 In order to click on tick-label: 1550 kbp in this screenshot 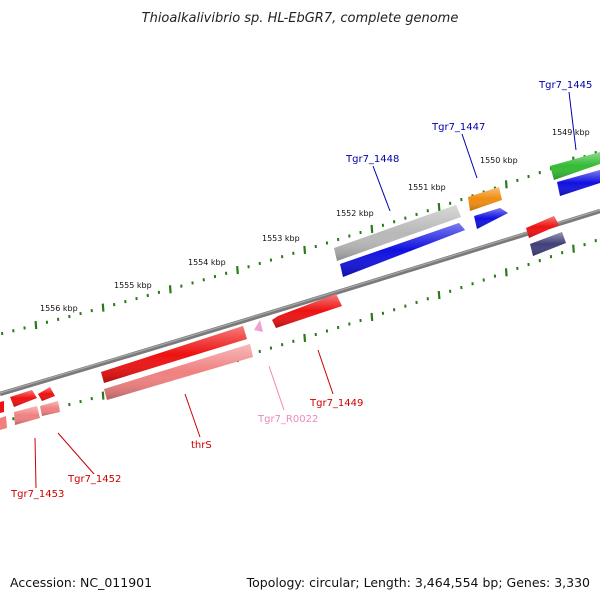, I will do `click(499, 160)`.